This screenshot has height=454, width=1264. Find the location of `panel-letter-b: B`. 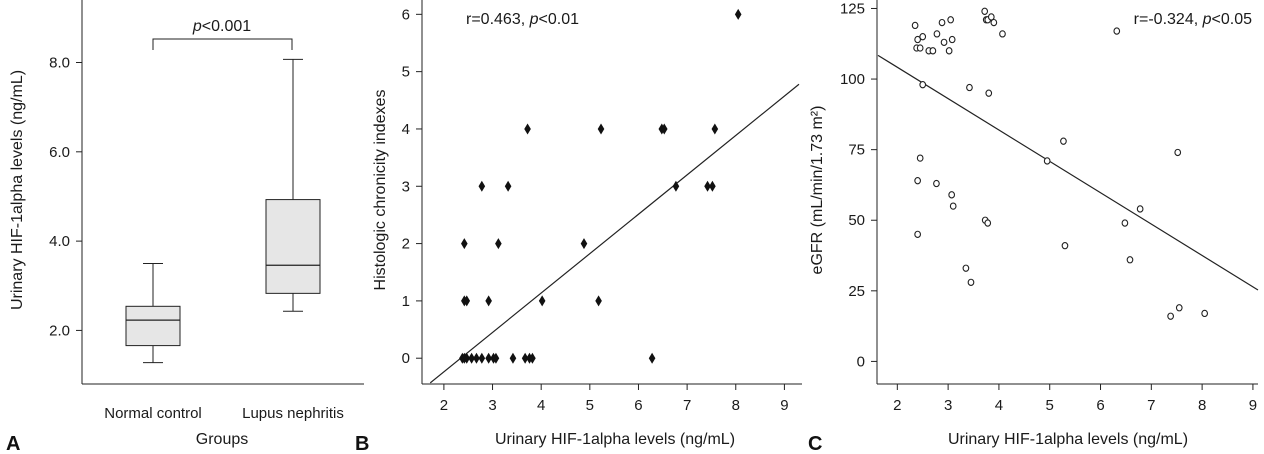

panel-letter-b: B is located at coordinates (362, 443).